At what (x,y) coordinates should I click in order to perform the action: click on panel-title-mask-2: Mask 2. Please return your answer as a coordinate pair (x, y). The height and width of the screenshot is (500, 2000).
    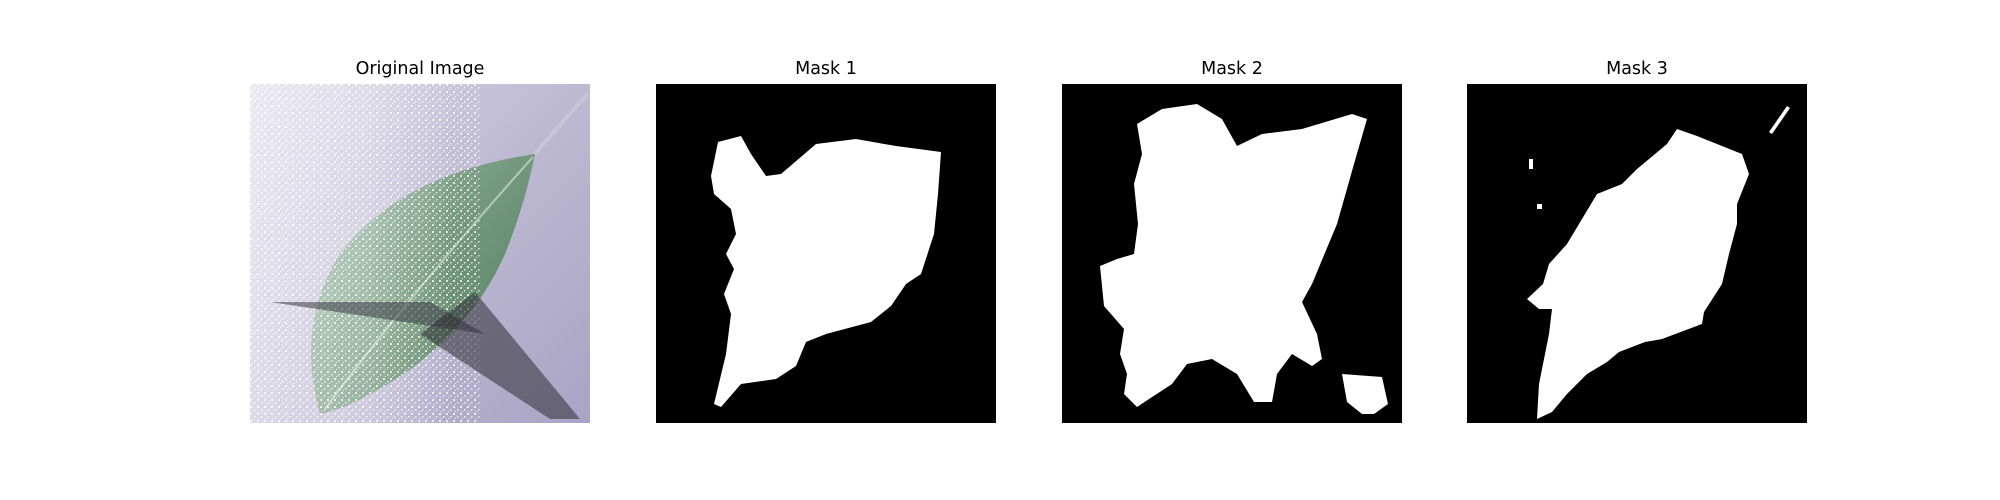
    Looking at the image, I should click on (1232, 69).